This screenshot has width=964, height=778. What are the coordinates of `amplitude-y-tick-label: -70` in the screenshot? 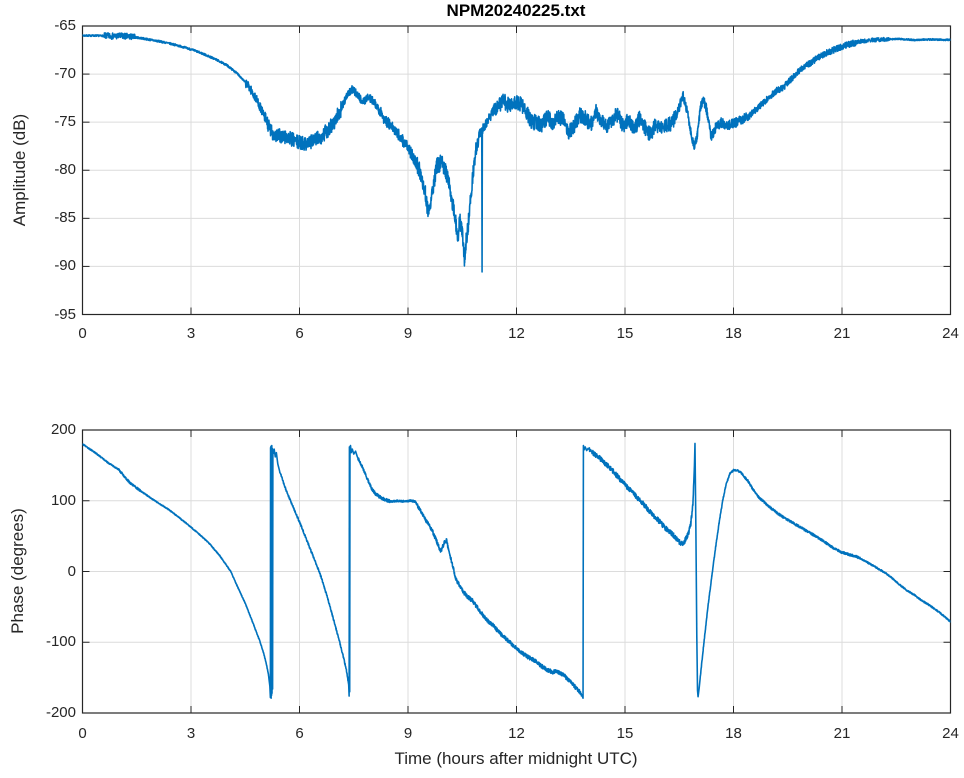 It's located at (65, 74).